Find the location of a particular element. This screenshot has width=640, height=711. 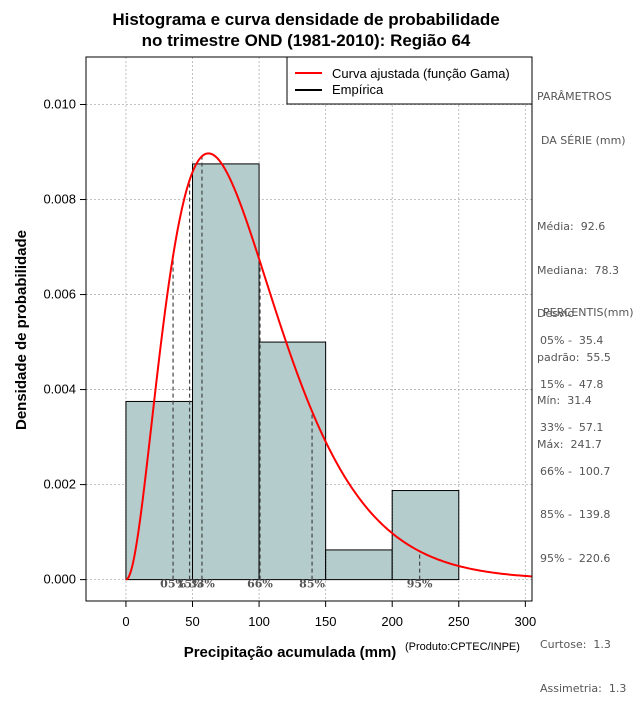

param-mediana: Mediana: 78.3 is located at coordinates (578, 270).